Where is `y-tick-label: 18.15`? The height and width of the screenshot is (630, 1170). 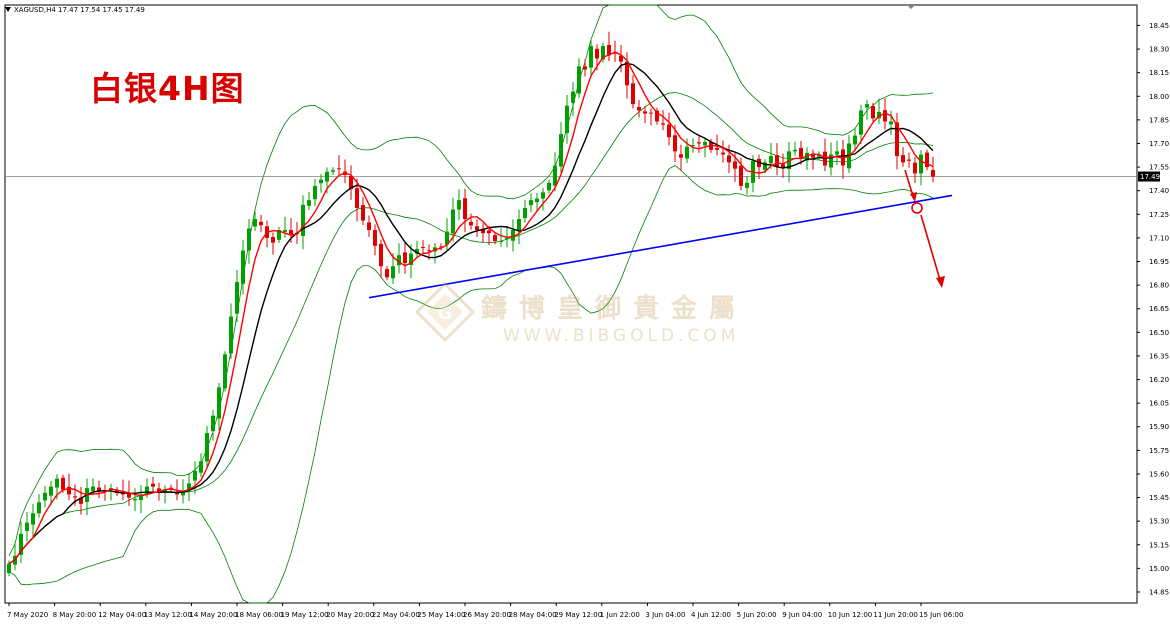 y-tick-label: 18.15 is located at coordinates (1159, 73).